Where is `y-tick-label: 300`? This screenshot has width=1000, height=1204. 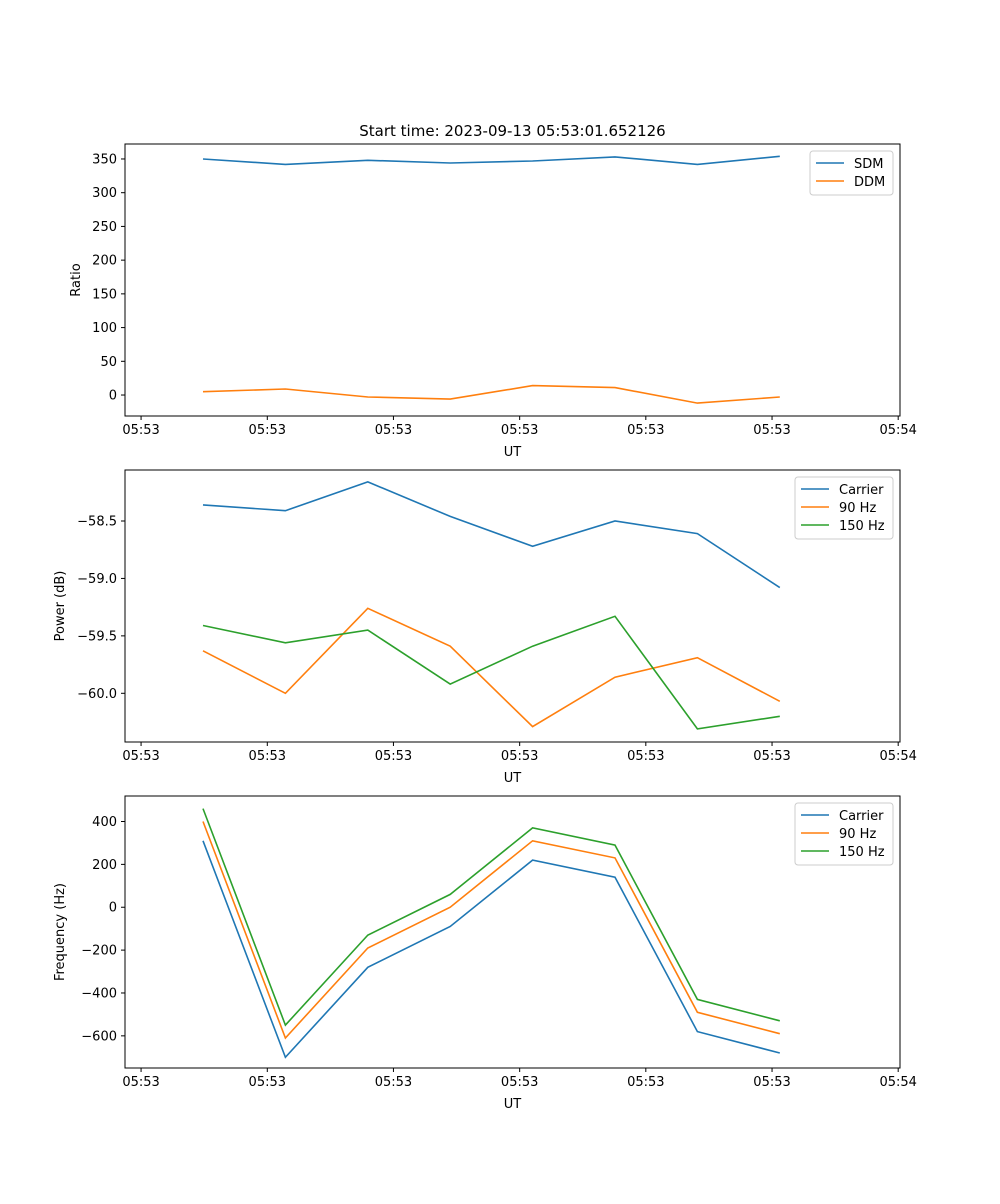
y-tick-label: 300 is located at coordinates (104, 193).